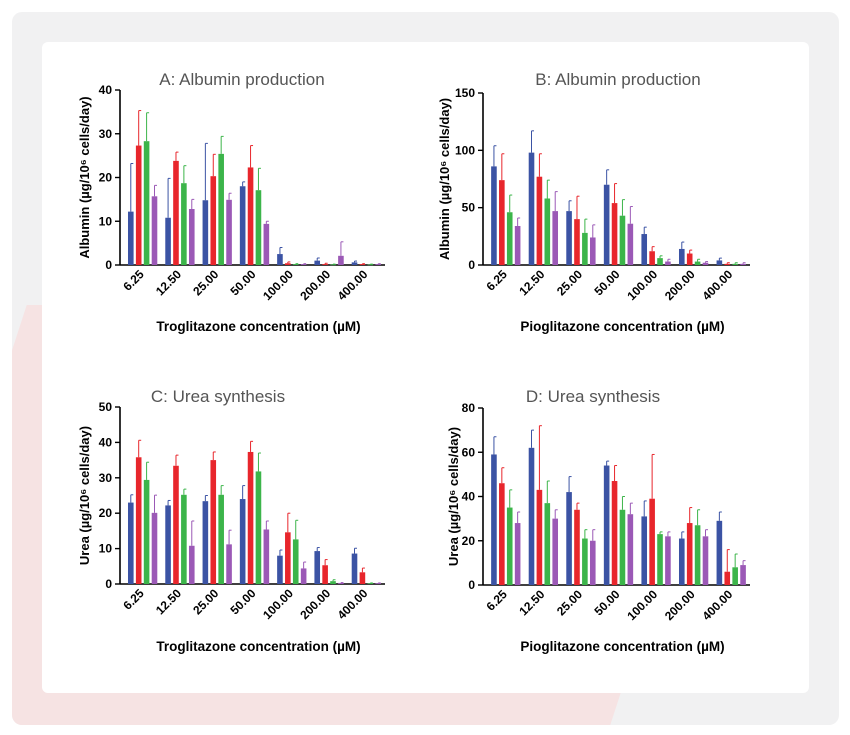  What do you see at coordinates (241, 79) in the screenshot?
I see `chart-title: A: Albumin production` at bounding box center [241, 79].